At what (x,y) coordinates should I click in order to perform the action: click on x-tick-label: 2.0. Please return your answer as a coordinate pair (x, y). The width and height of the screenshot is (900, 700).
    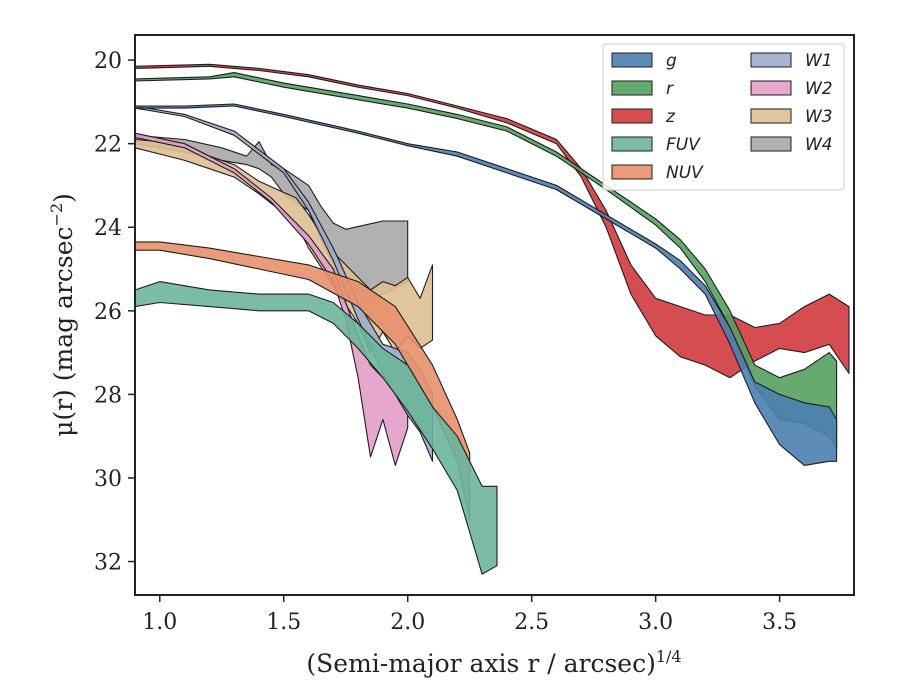
    Looking at the image, I should click on (407, 622).